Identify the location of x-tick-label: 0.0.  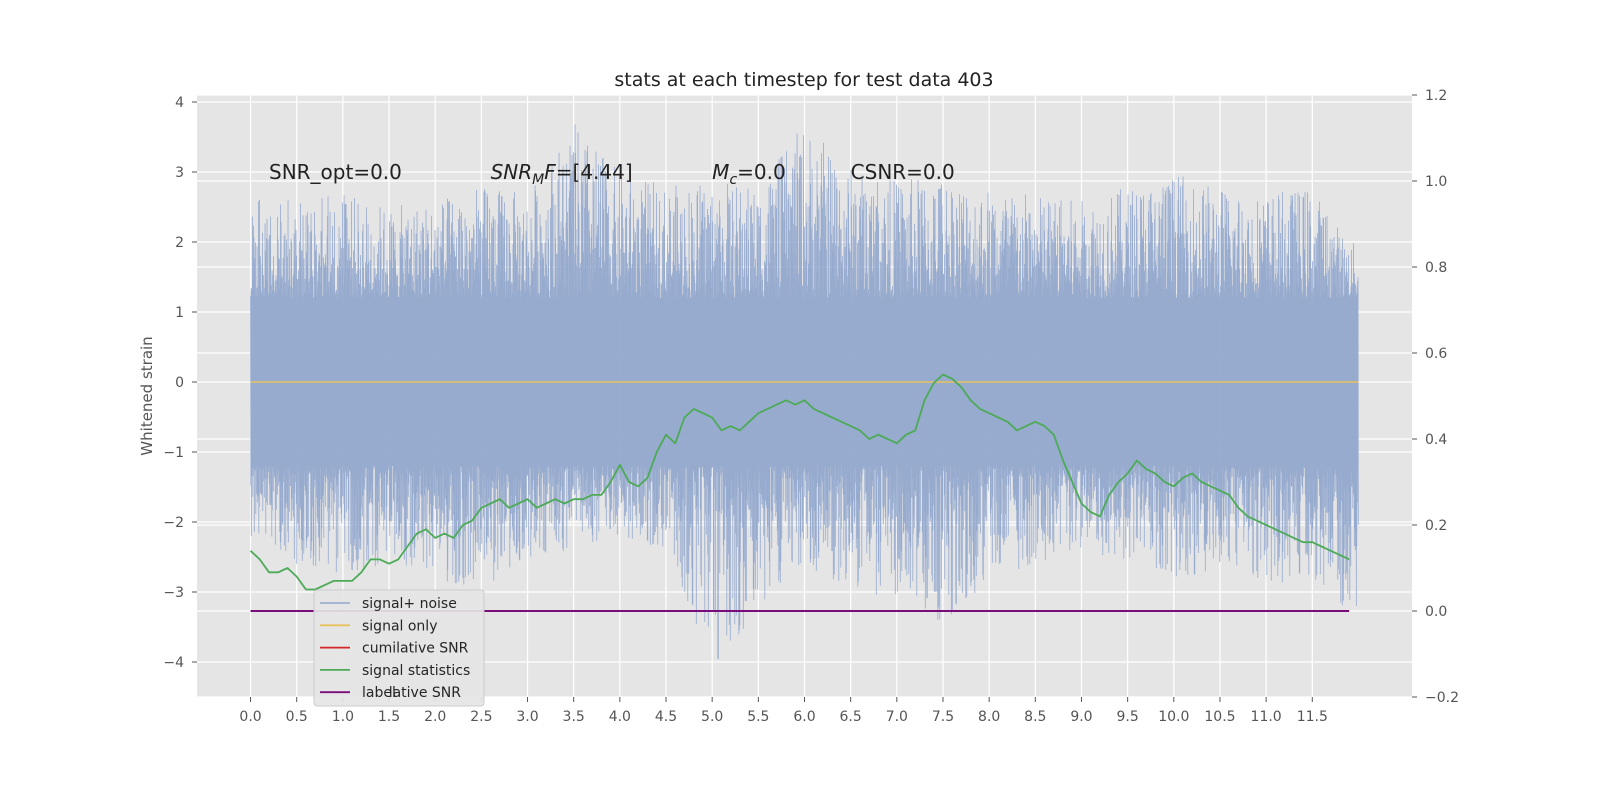
(250, 717).